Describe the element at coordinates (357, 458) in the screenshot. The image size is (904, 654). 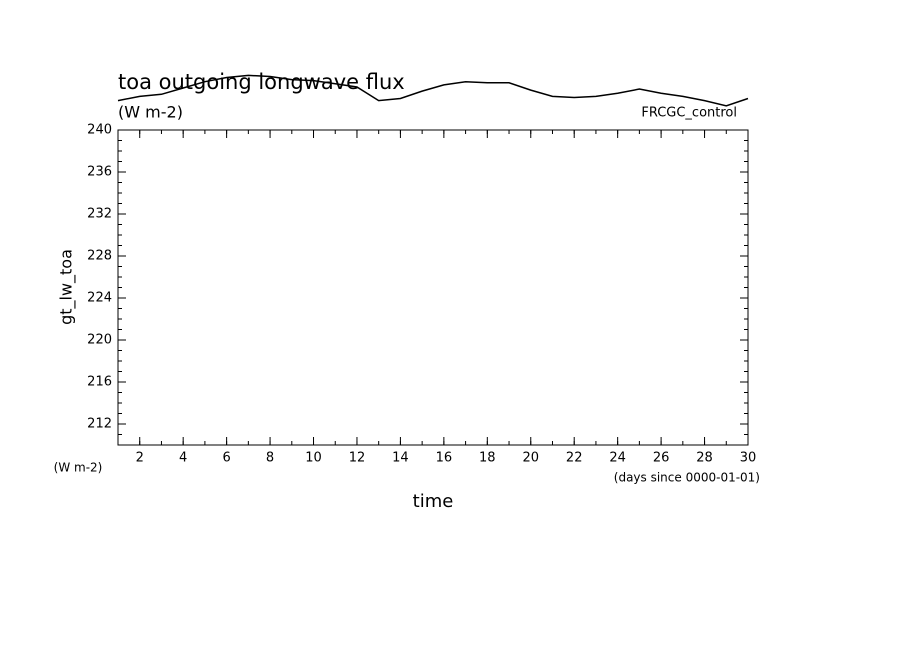
I see `x-tick-label: 12` at that location.